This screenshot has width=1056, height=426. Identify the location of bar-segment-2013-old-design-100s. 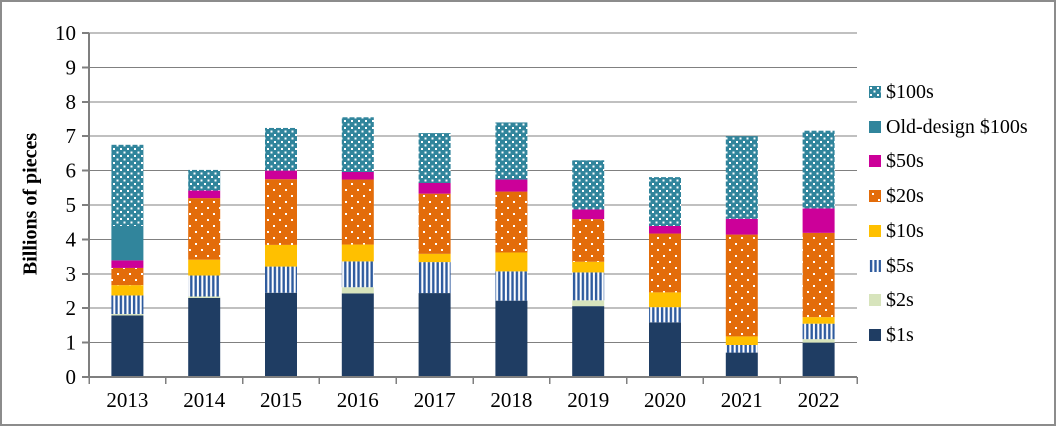
(127, 243).